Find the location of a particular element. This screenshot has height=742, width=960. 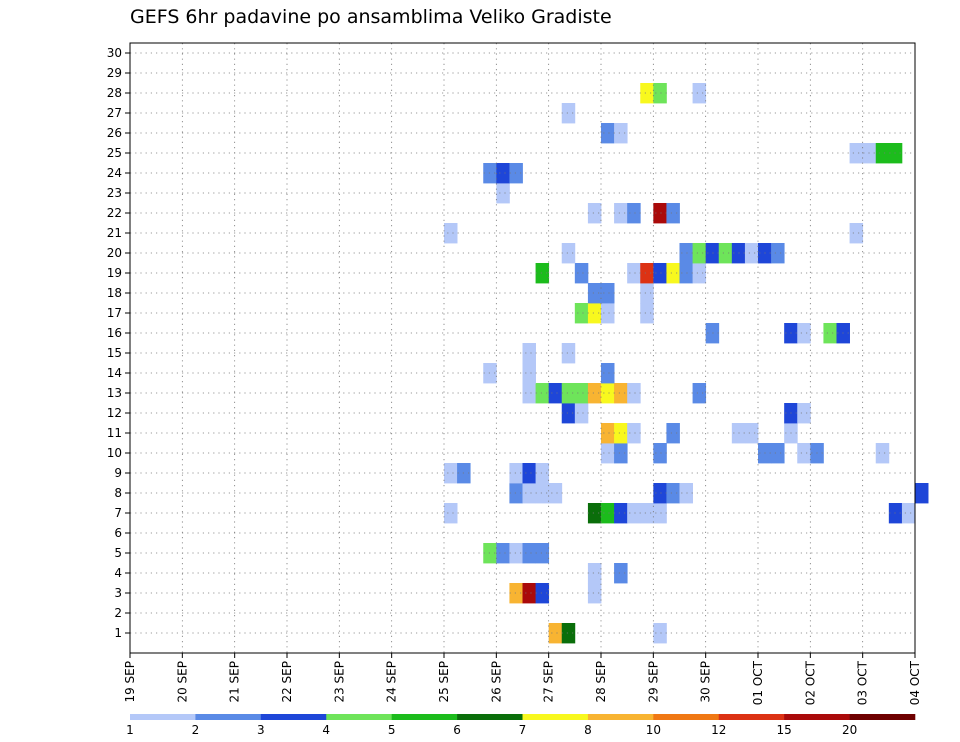

y-tick-label: 14 is located at coordinates (114, 373).